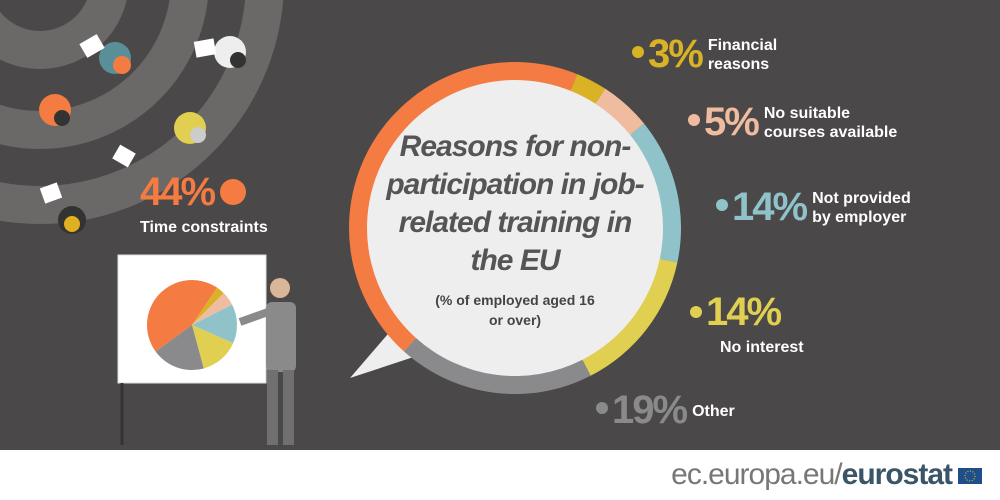  I want to click on decor-arcs, so click(142, 112).